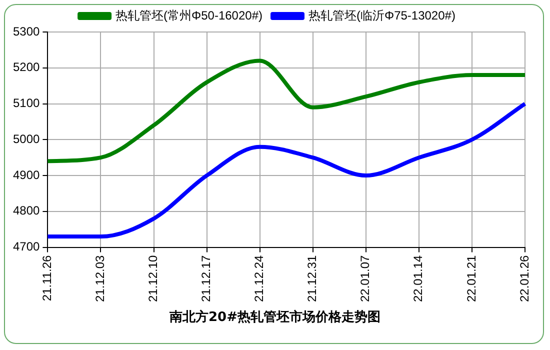 The image size is (550, 350). I want to click on x-tick-label: 21.11.26, so click(47, 278).